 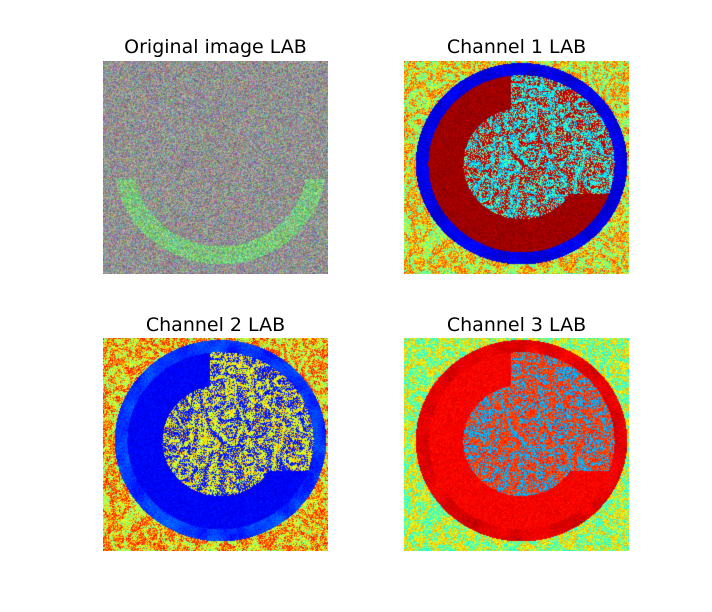 What do you see at coordinates (516, 444) in the screenshot?
I see `channel-3-image` at bounding box center [516, 444].